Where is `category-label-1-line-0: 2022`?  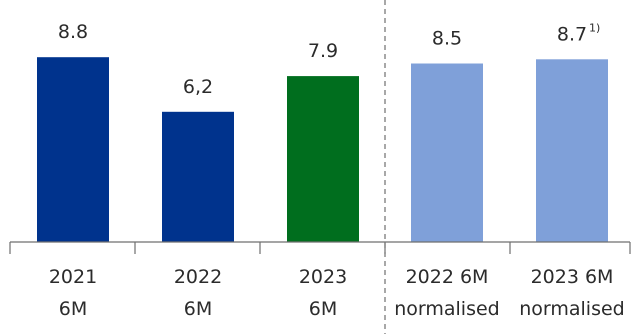
category-label-1-line-0: 2022 is located at coordinates (198, 277).